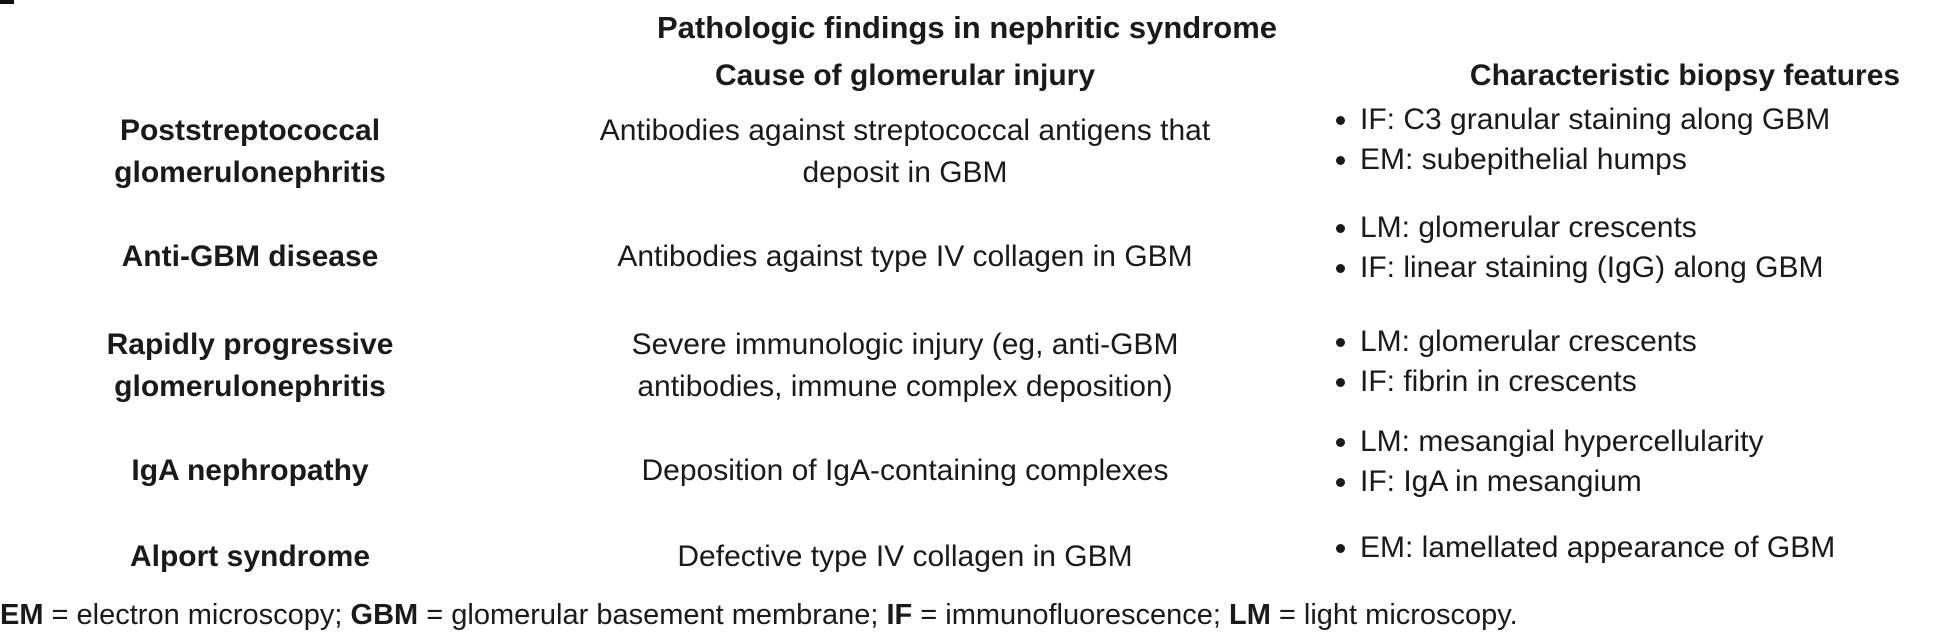 This screenshot has width=1934, height=634. What do you see at coordinates (384, 615) in the screenshot?
I see `abbr-term: GBM` at bounding box center [384, 615].